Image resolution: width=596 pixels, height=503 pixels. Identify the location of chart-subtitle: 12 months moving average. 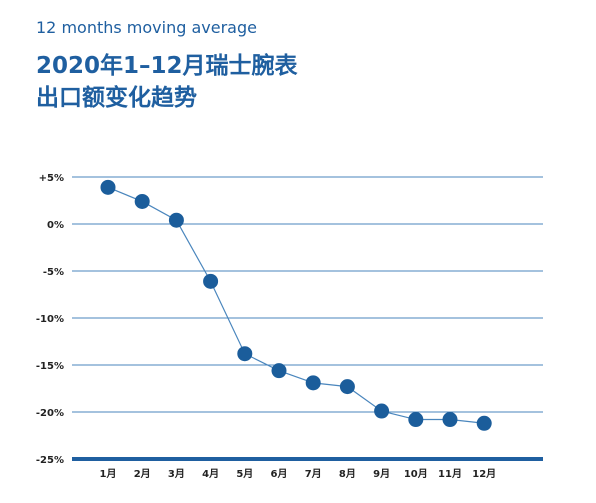
(146, 27).